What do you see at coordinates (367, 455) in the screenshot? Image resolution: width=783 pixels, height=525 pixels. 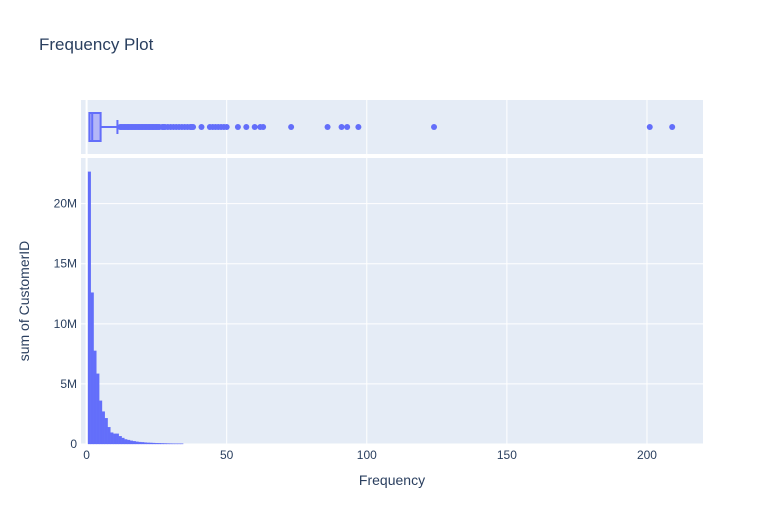 I see `x-tick-label: 100` at bounding box center [367, 455].